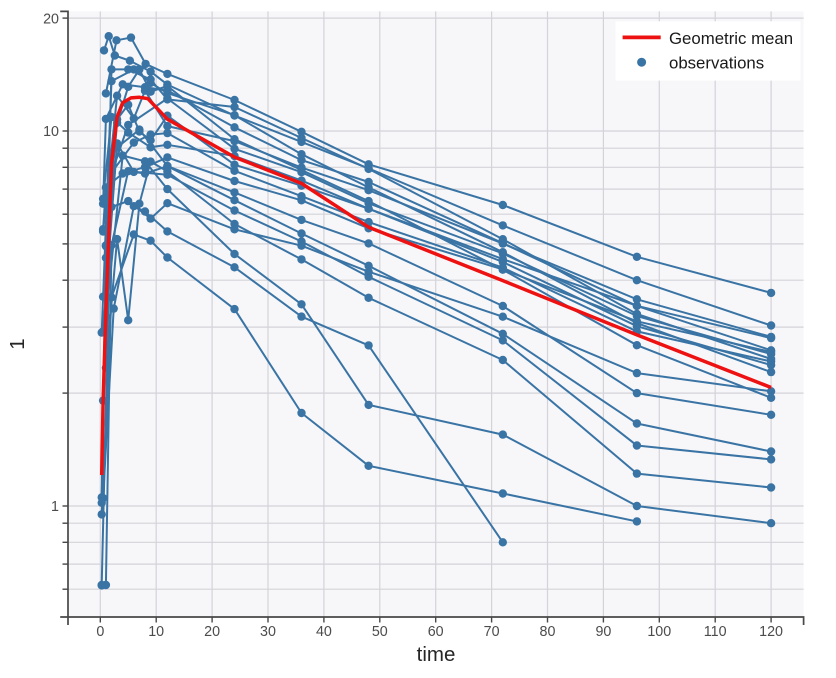 The image size is (836, 678). I want to click on svg-text: 120, so click(771, 632).